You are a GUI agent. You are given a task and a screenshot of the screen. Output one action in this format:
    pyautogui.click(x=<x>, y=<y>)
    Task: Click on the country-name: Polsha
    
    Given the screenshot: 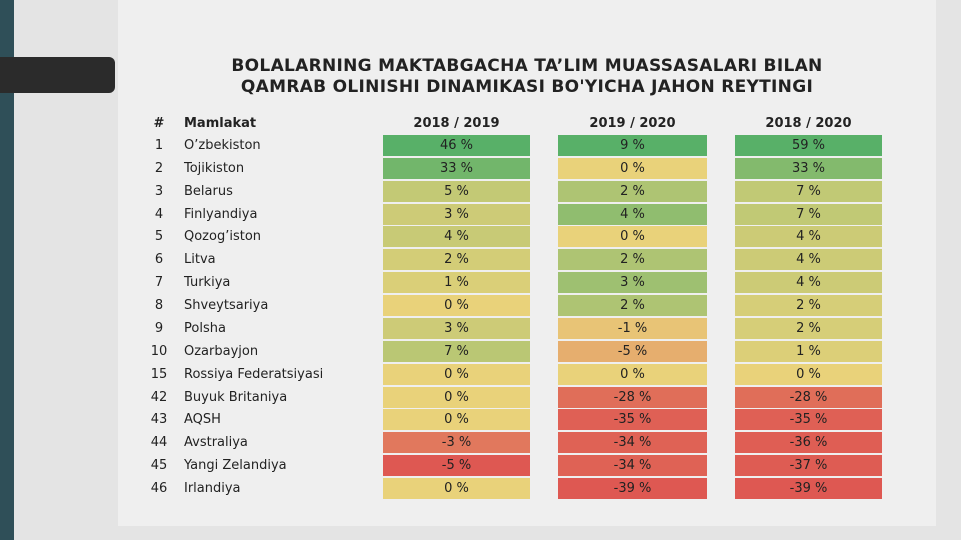 What is the action you would take?
    pyautogui.click(x=205, y=328)
    